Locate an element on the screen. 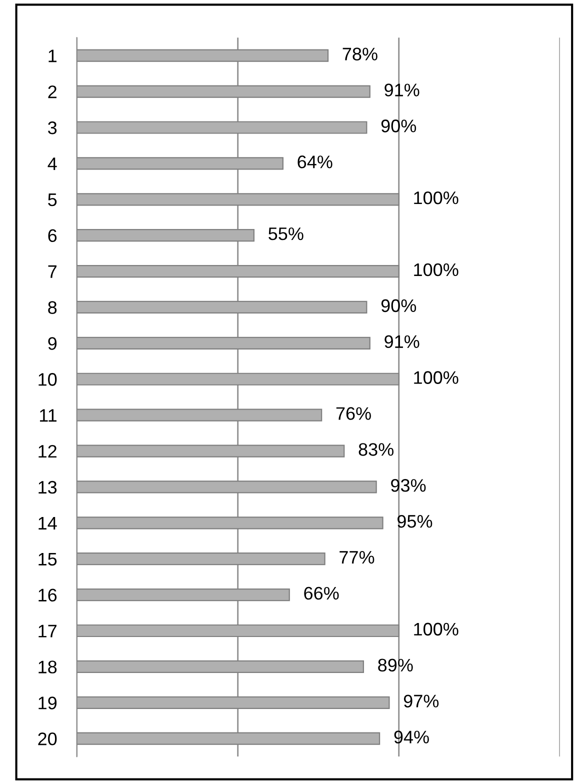  data-label: 76% is located at coordinates (353, 413).